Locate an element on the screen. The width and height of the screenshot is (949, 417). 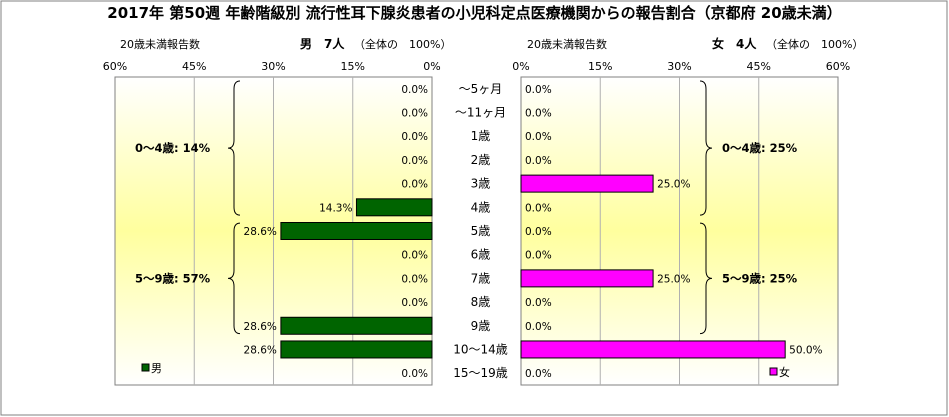
left-x-tick-label: 15% is located at coordinates (353, 66).